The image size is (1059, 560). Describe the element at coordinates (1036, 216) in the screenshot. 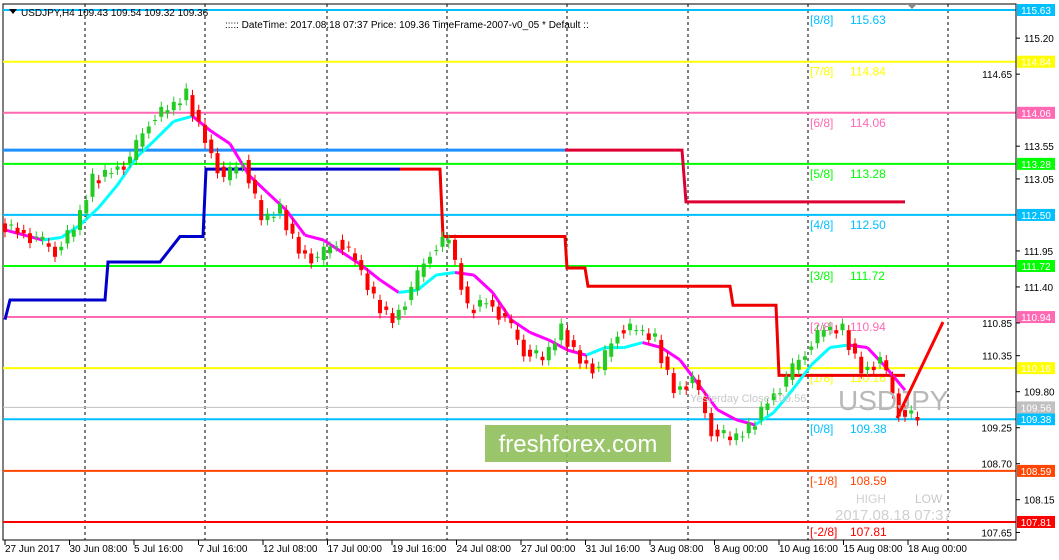

I see `price-tag: 112.50` at that location.